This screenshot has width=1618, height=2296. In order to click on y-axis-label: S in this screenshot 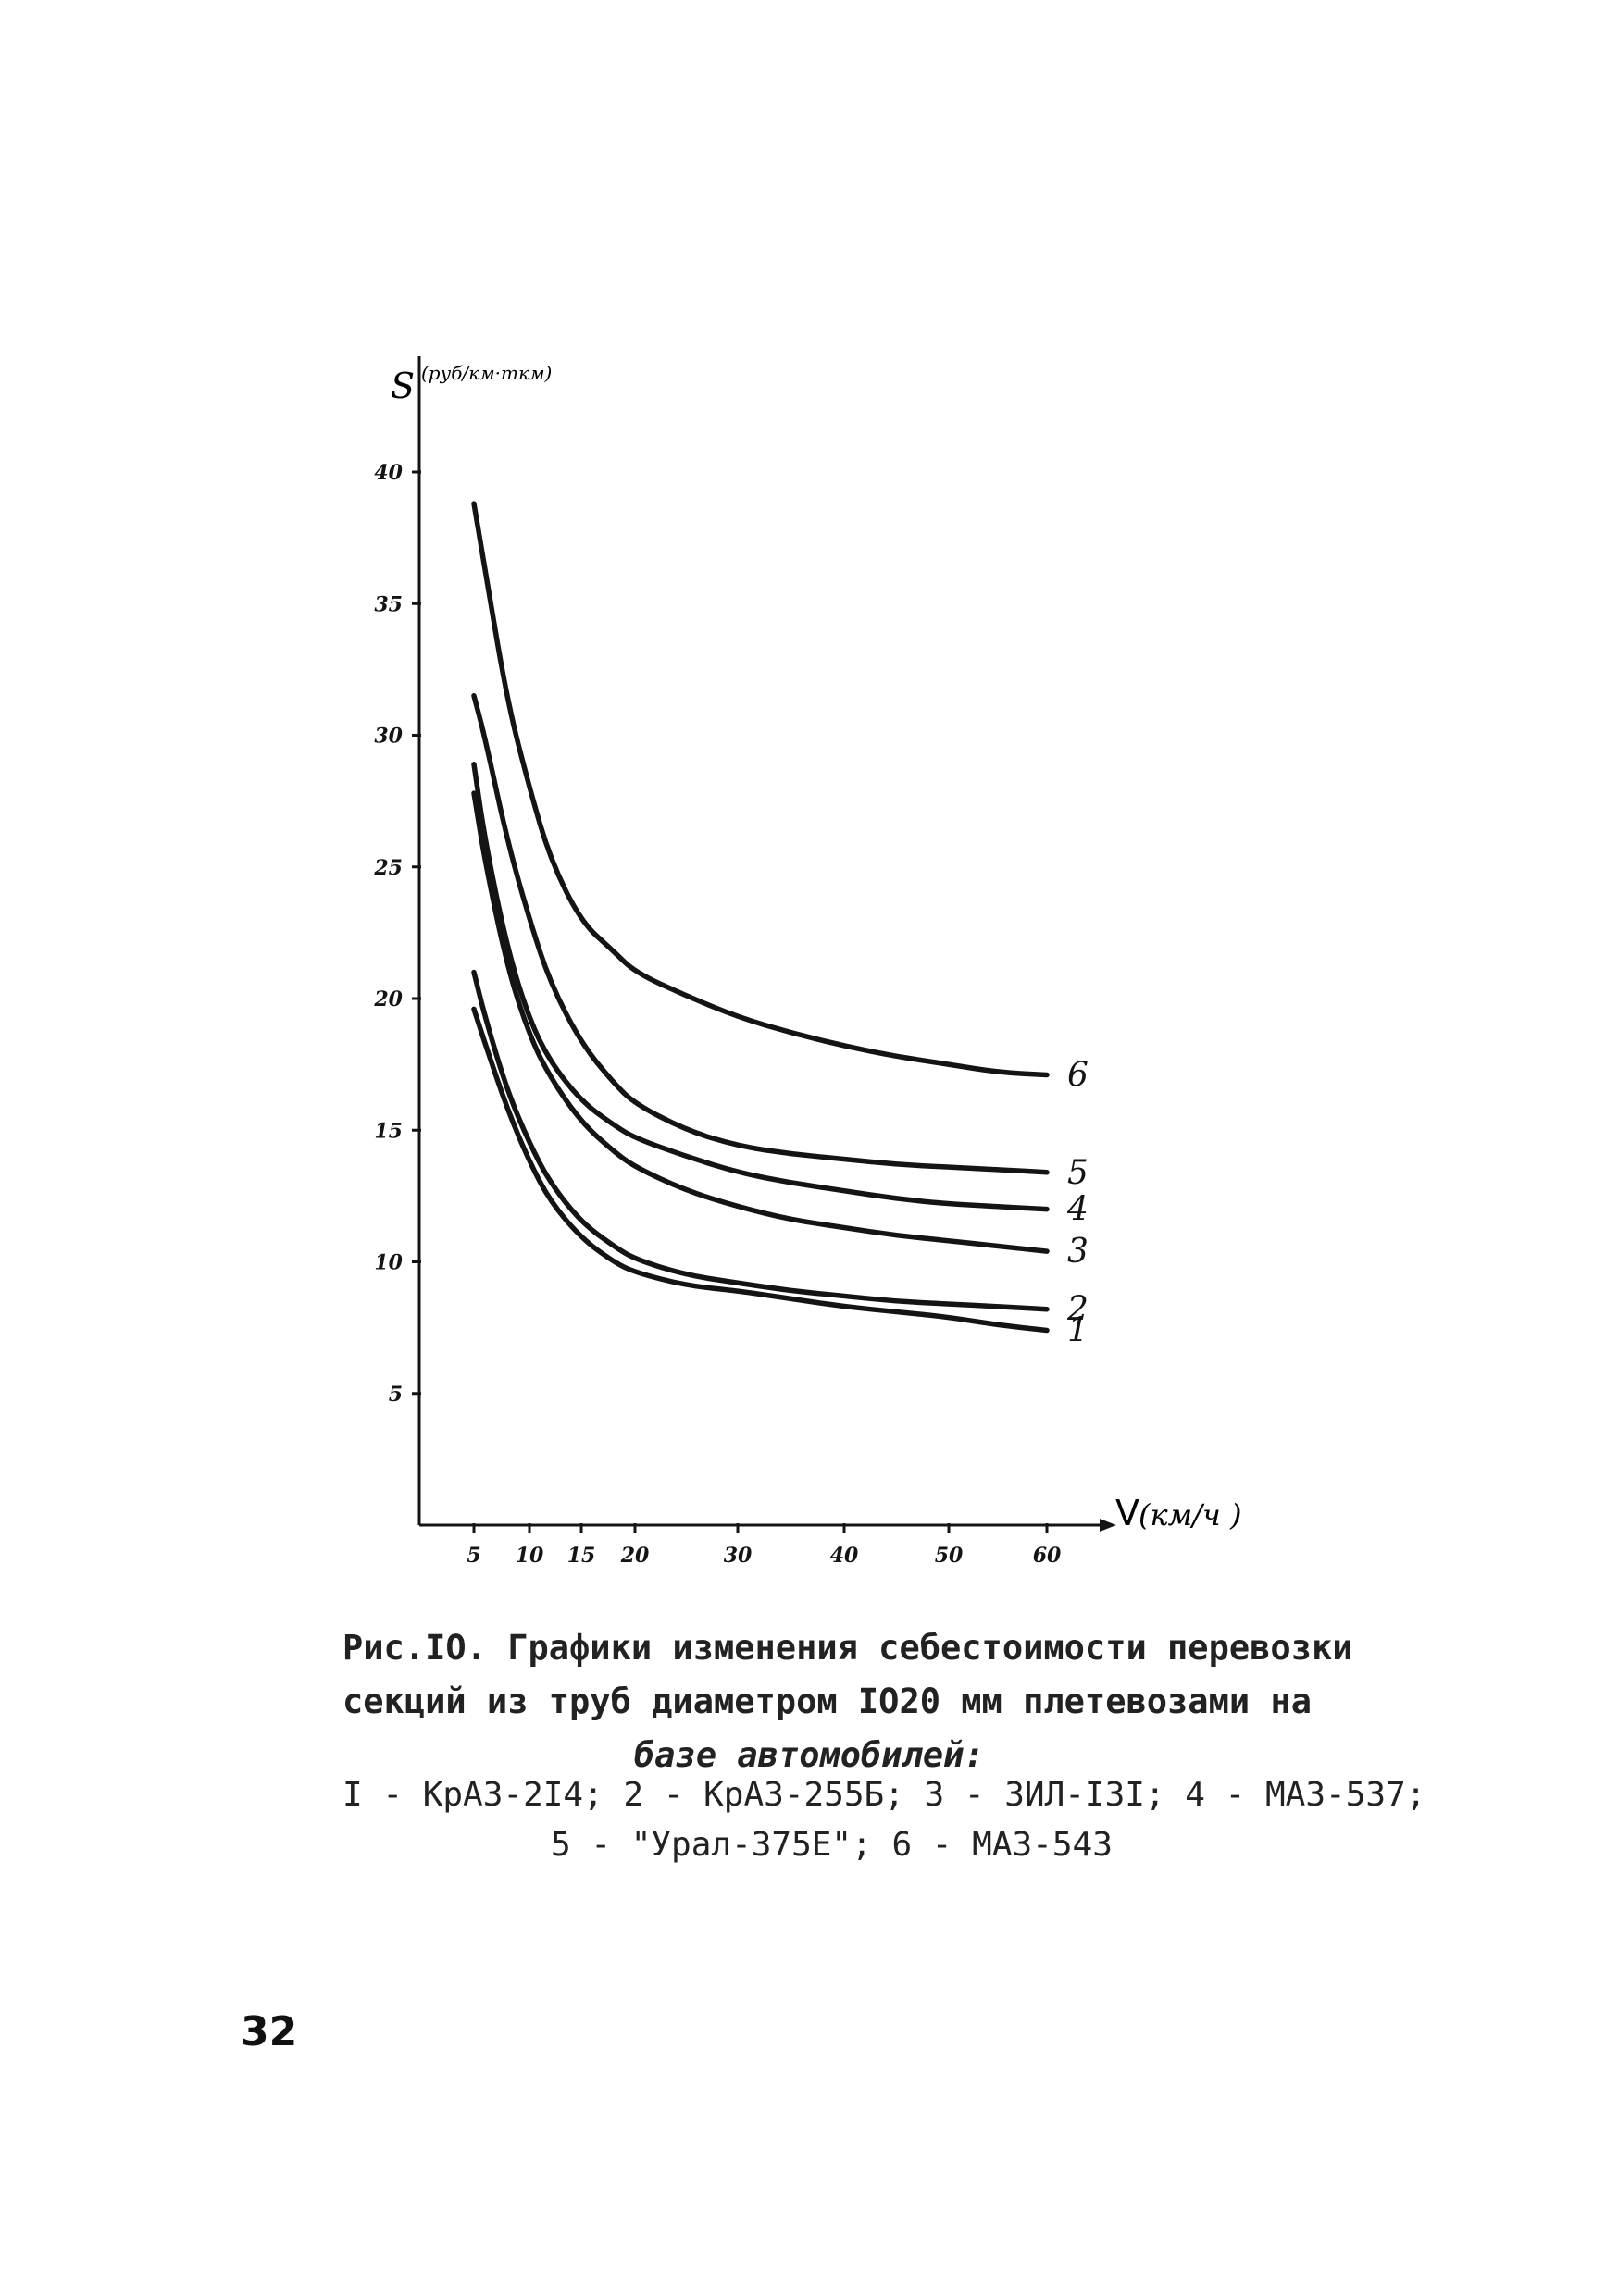, I will do `click(403, 386)`.